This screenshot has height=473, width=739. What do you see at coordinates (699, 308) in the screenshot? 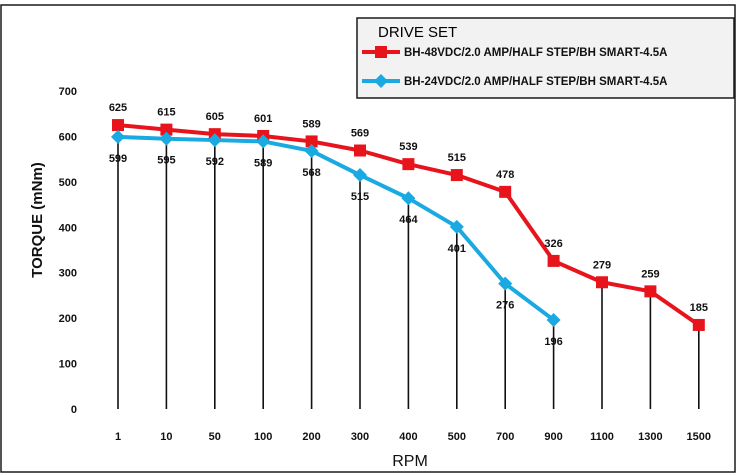
I see `series-1-data-label: 185` at bounding box center [699, 308].